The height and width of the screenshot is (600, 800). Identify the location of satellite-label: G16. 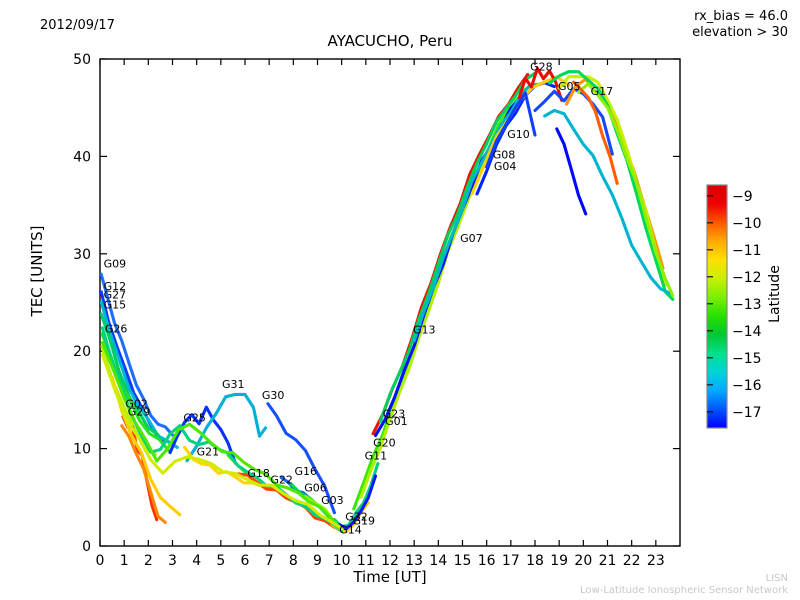
(306, 471).